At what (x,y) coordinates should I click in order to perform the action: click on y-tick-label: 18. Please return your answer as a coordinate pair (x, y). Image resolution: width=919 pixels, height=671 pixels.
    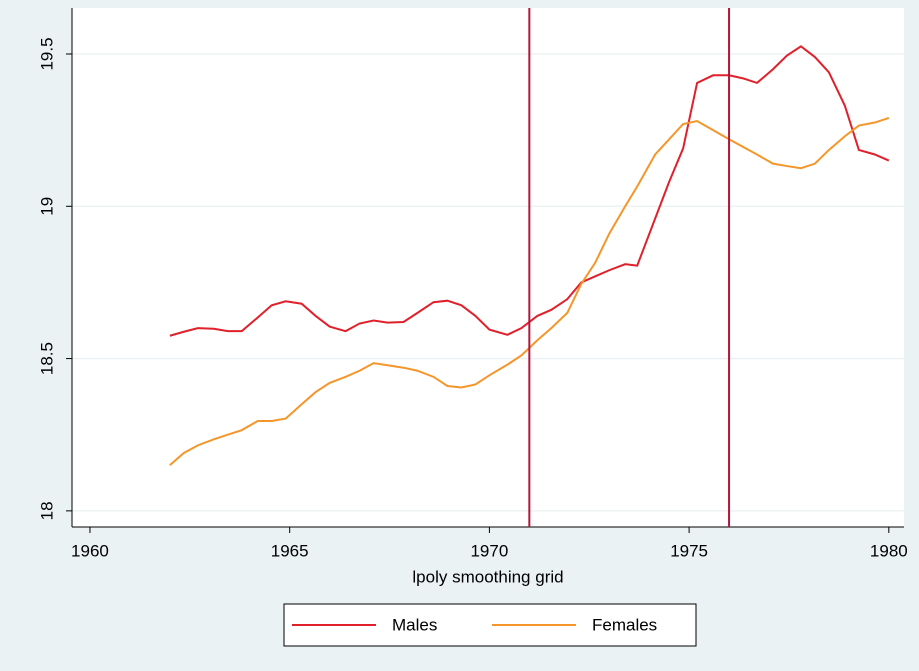
    Looking at the image, I should click on (46, 510).